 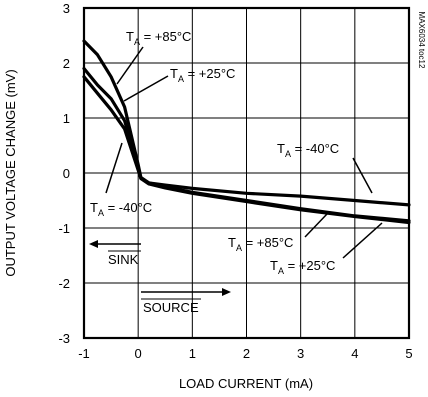 What do you see at coordinates (66, 173) in the screenshot?
I see `y-tick-label: 0` at bounding box center [66, 173].